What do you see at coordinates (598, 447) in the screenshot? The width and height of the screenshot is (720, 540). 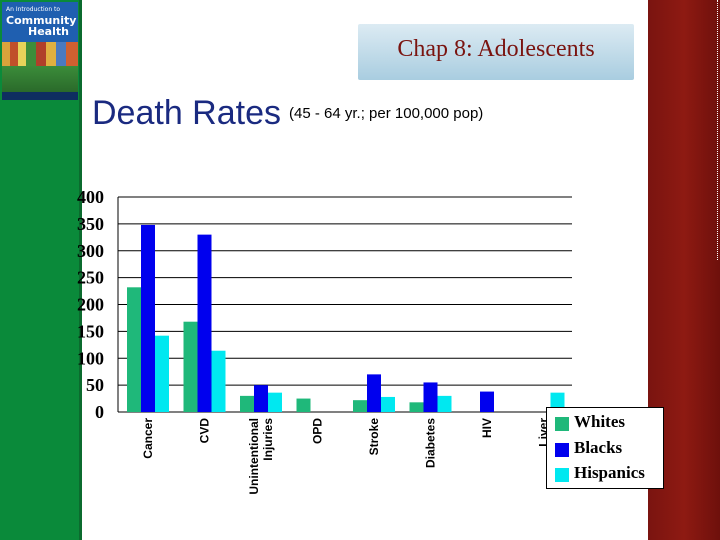 I see `legend-label-blacks: Blacks` at bounding box center [598, 447].